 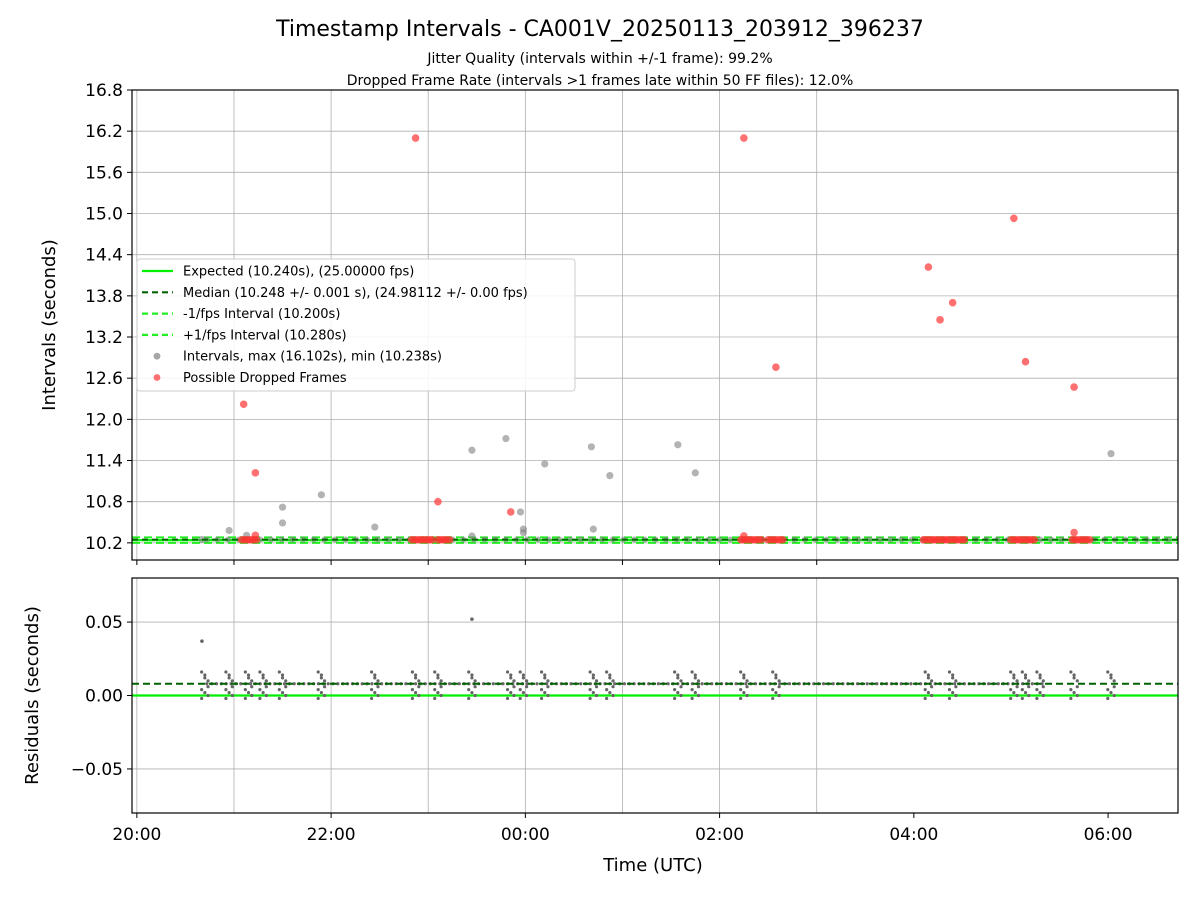 I want to click on y-tick-label: 13.8, so click(x=104, y=297).